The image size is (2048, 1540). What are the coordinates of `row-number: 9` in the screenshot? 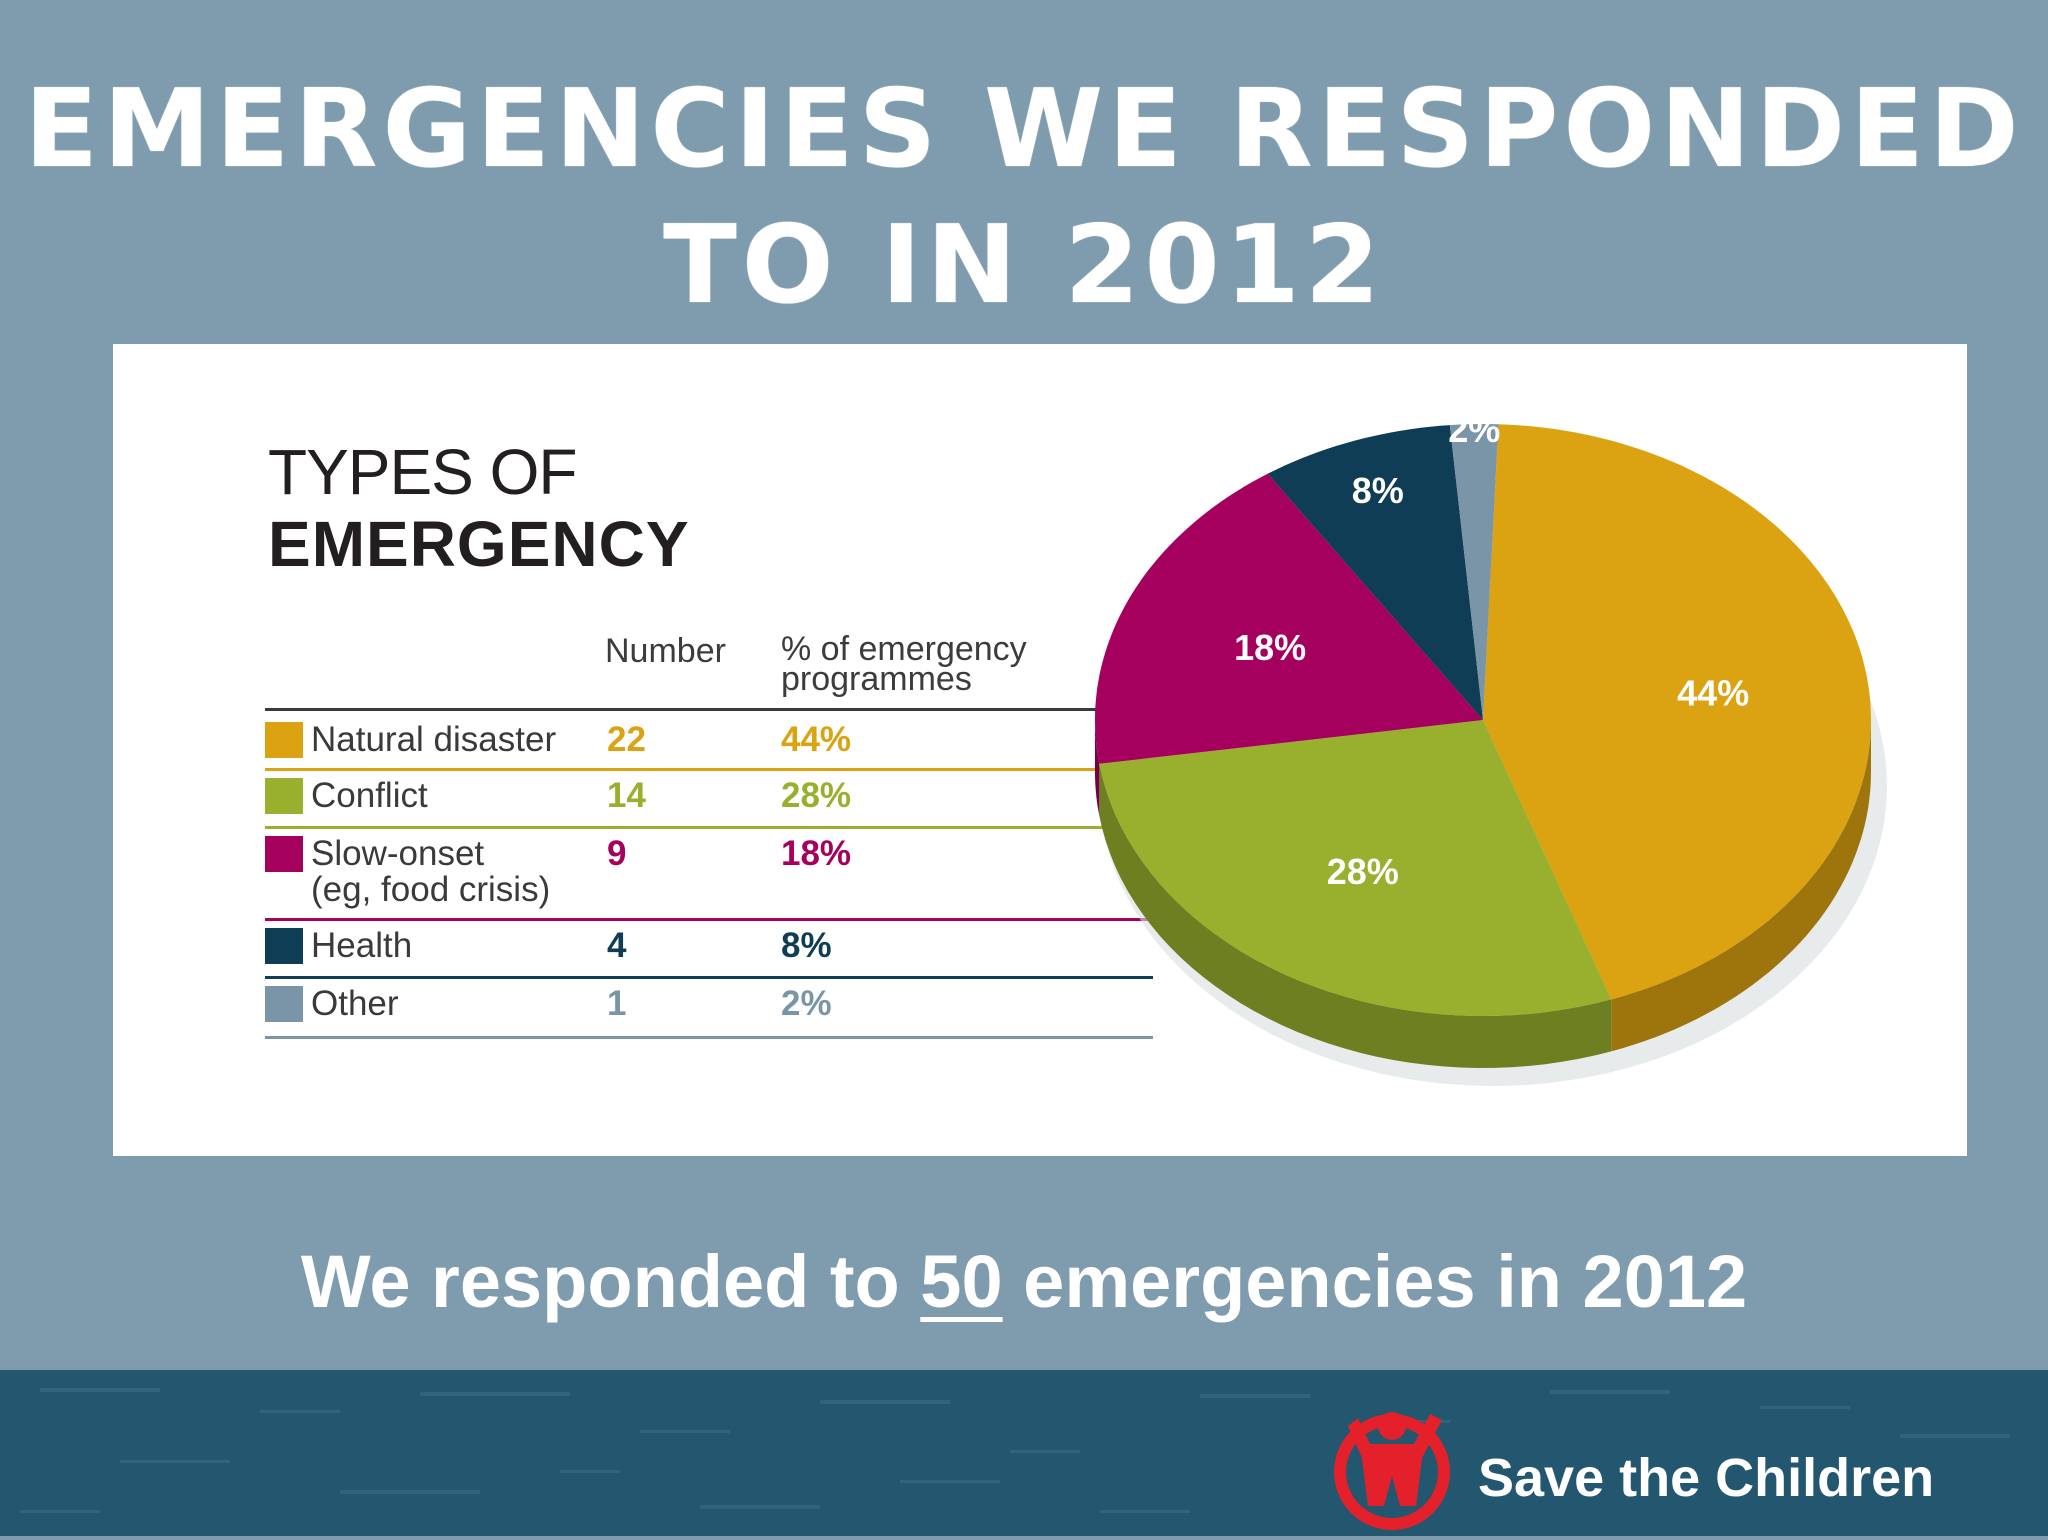 It's located at (617, 853).